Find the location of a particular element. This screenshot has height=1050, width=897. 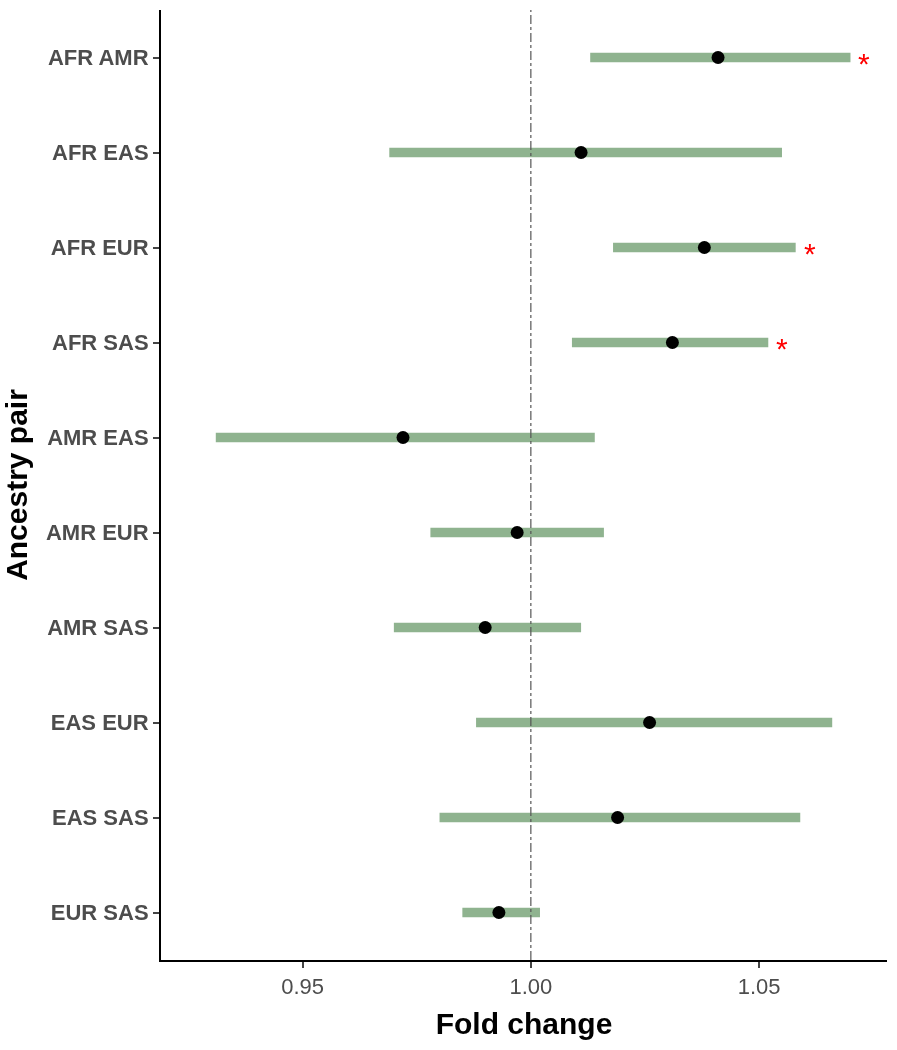

y-tick-label: EUR SAS is located at coordinates (99, 913).